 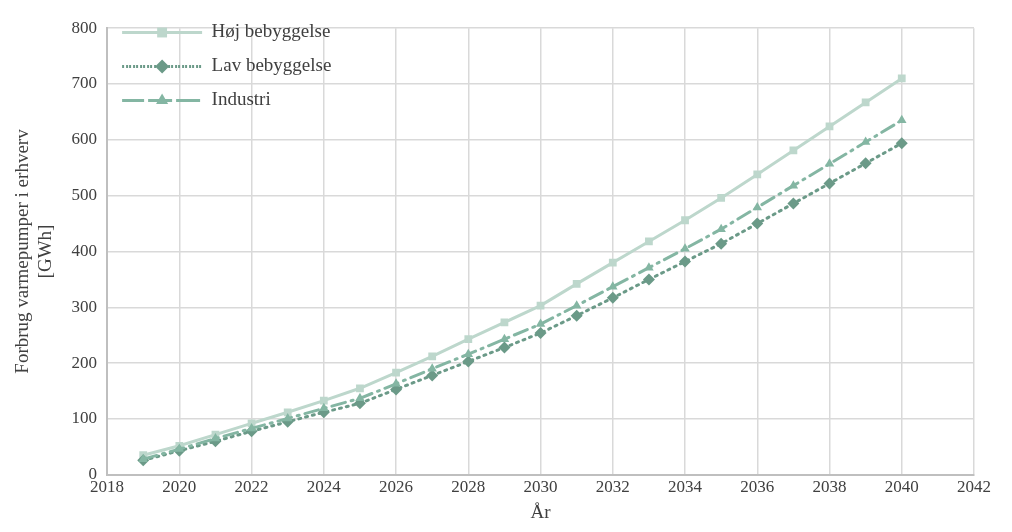 I want to click on legend-label: Industri, so click(x=241, y=99).